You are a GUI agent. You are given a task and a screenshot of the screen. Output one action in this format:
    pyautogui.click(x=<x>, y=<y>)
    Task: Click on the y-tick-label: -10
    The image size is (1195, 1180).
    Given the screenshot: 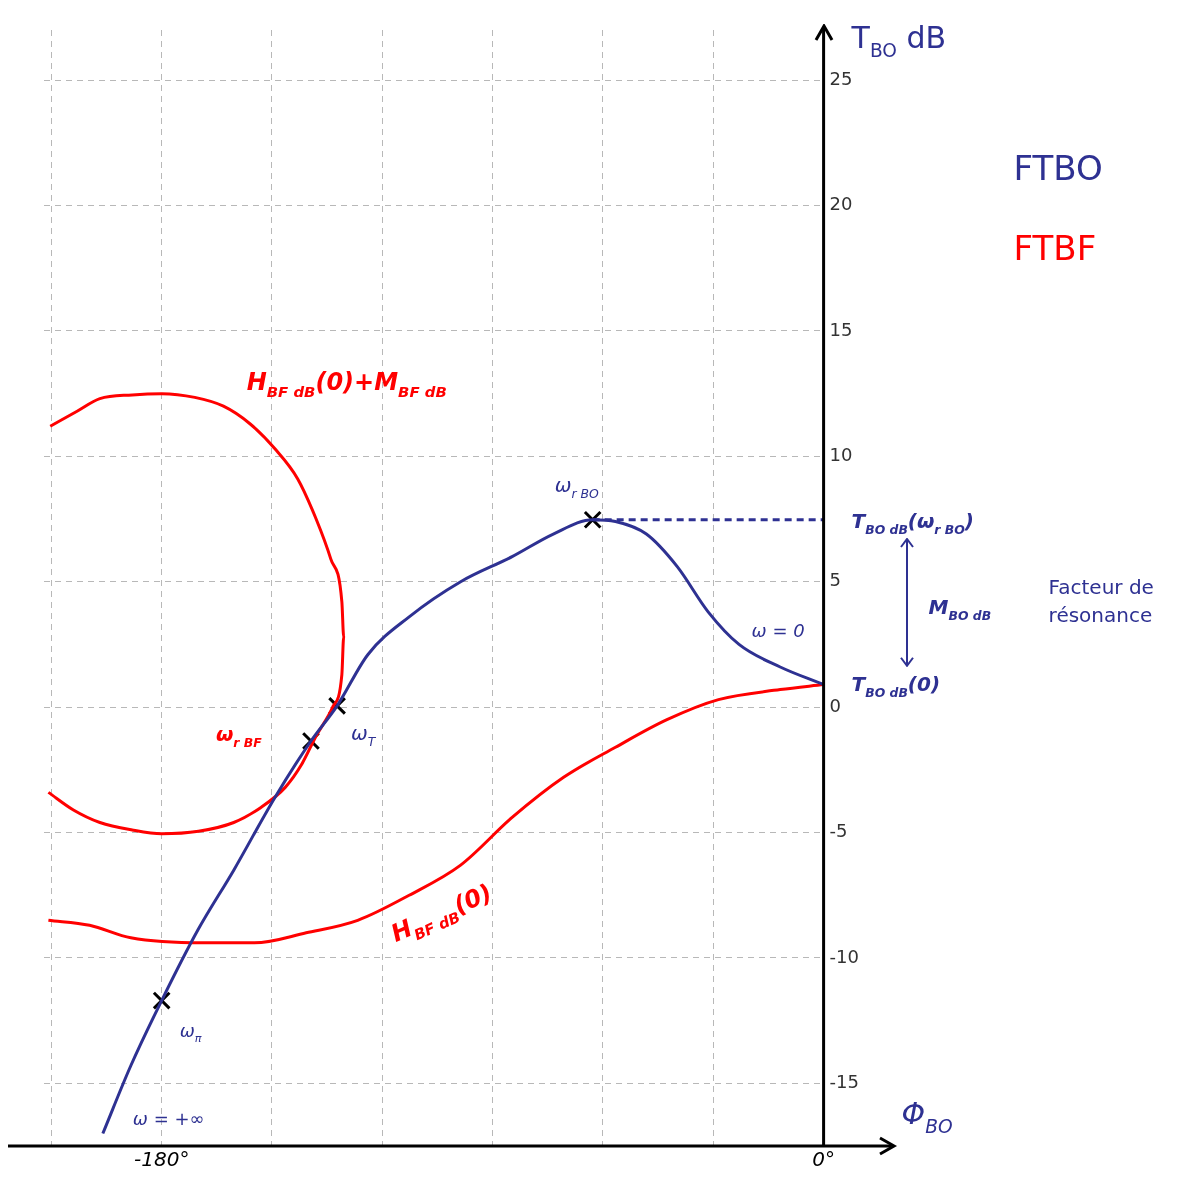 What is the action you would take?
    pyautogui.click(x=844, y=956)
    